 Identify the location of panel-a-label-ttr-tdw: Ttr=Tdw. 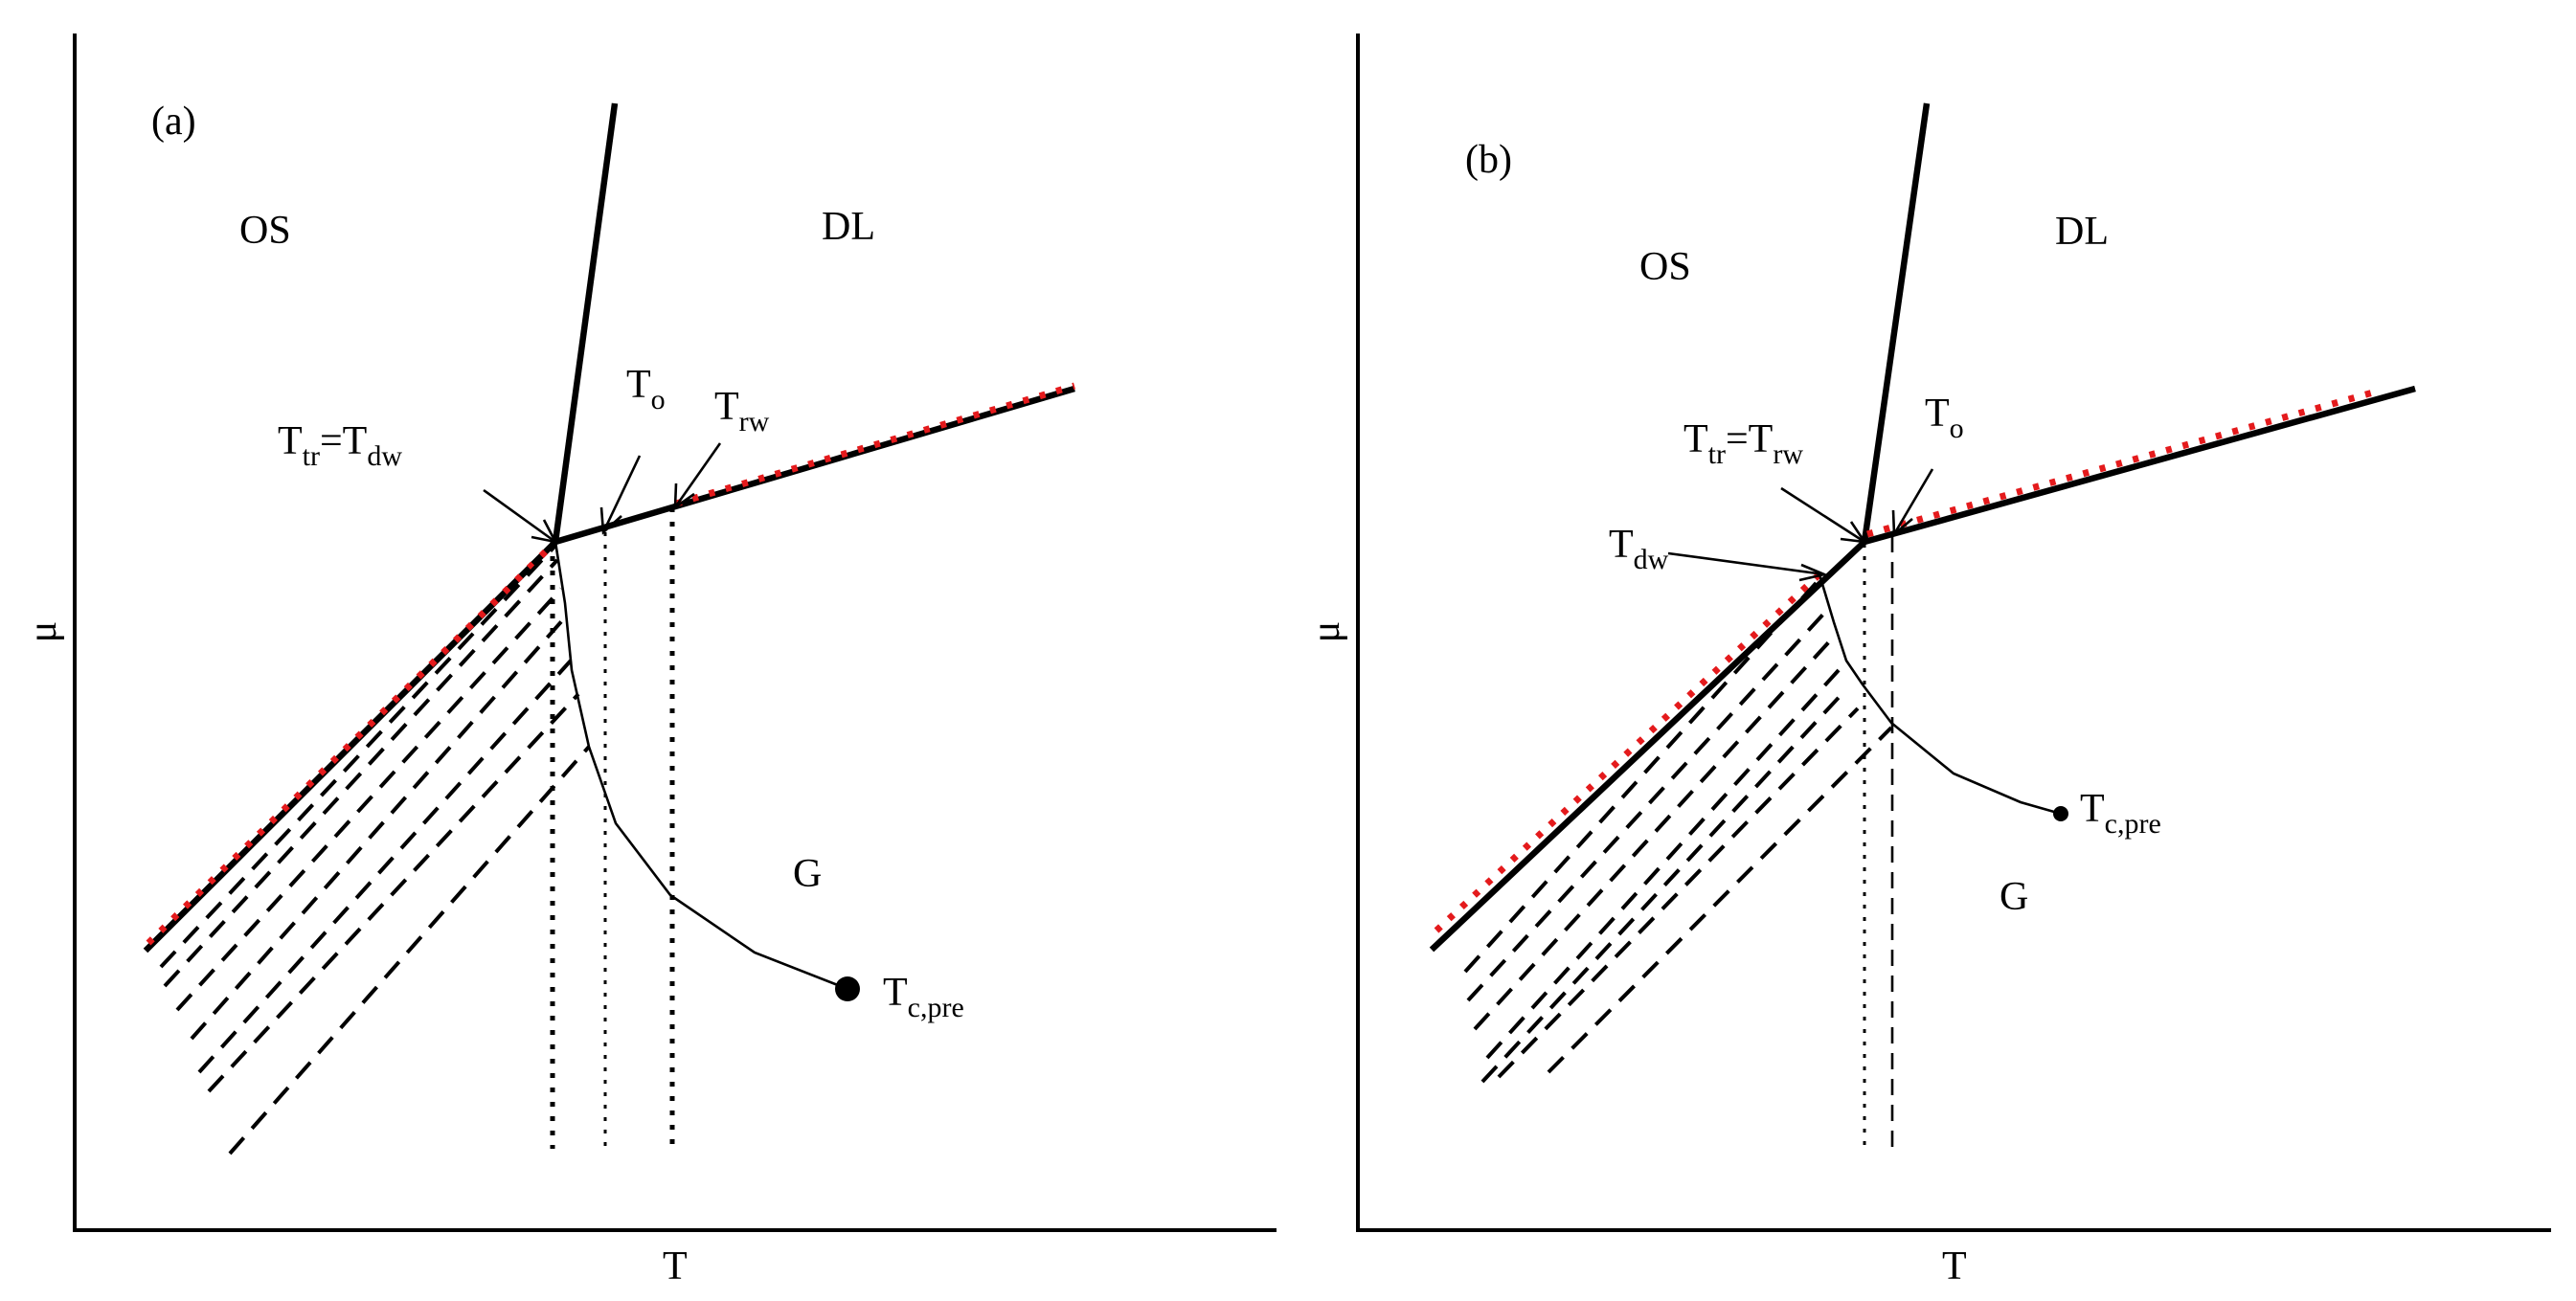
(340, 445).